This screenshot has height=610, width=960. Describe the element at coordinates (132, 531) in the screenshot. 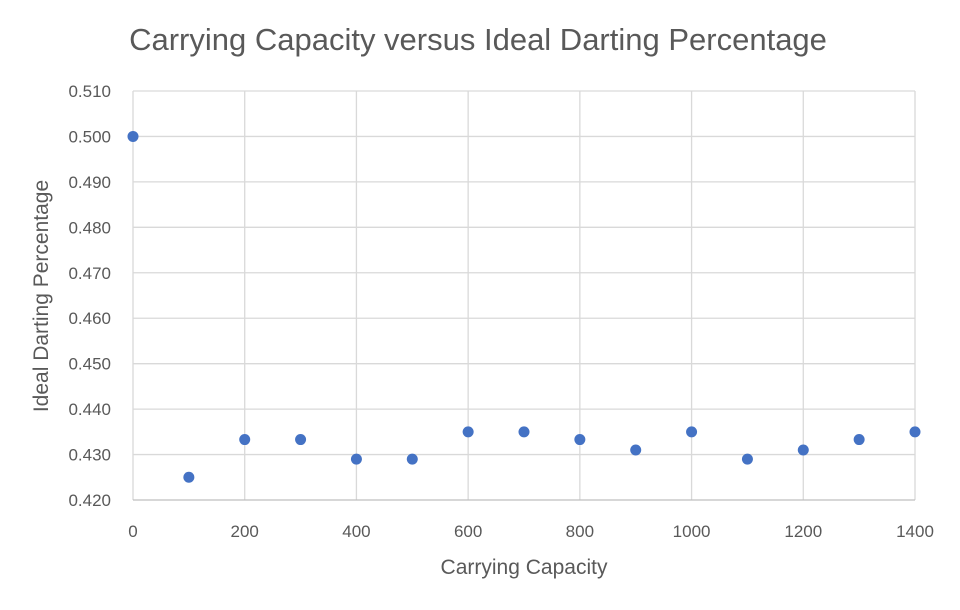

I see `x-tick-label: 0` at that location.